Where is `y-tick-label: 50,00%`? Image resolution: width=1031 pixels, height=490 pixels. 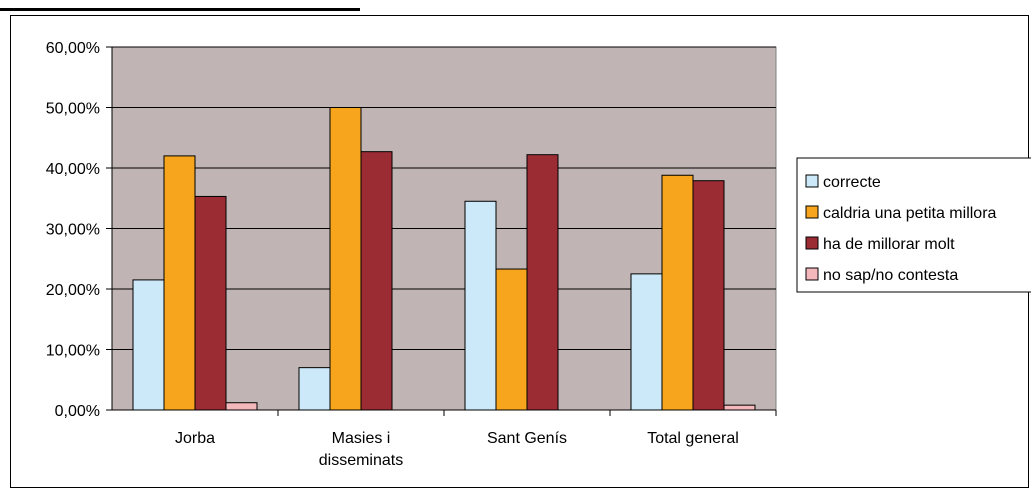 y-tick-label: 50,00% is located at coordinates (73, 109).